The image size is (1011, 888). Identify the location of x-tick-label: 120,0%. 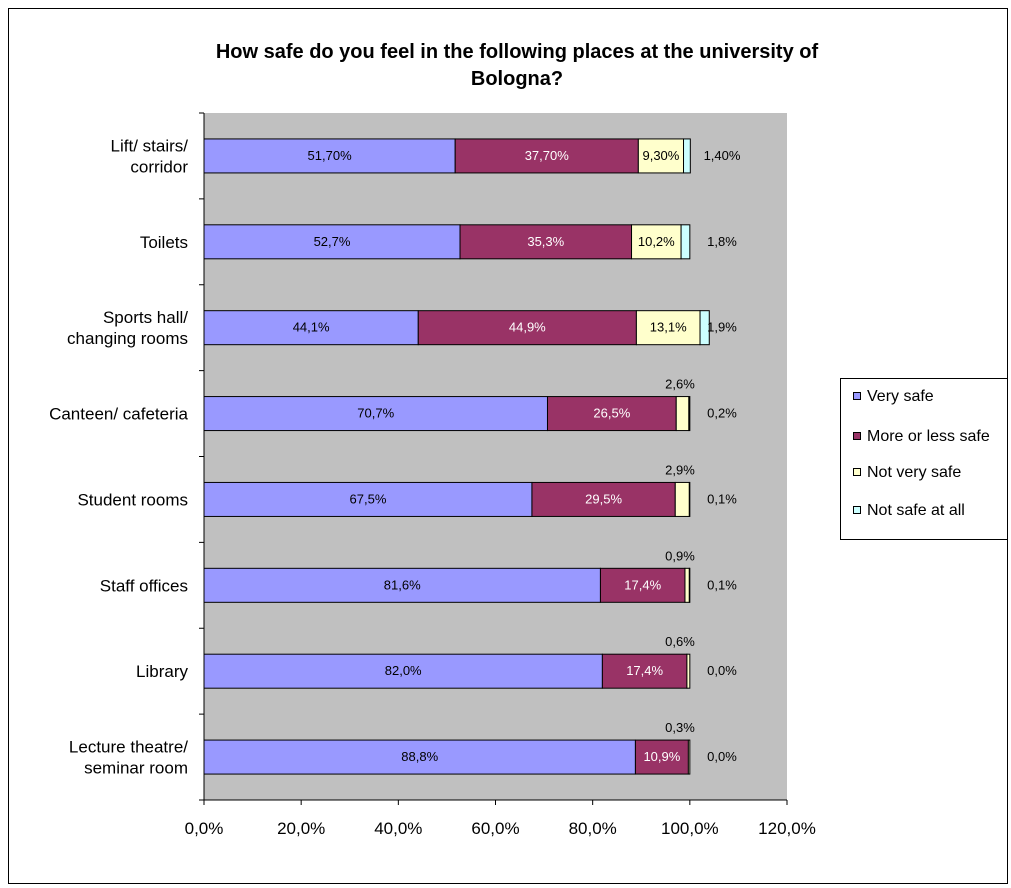
(787, 828).